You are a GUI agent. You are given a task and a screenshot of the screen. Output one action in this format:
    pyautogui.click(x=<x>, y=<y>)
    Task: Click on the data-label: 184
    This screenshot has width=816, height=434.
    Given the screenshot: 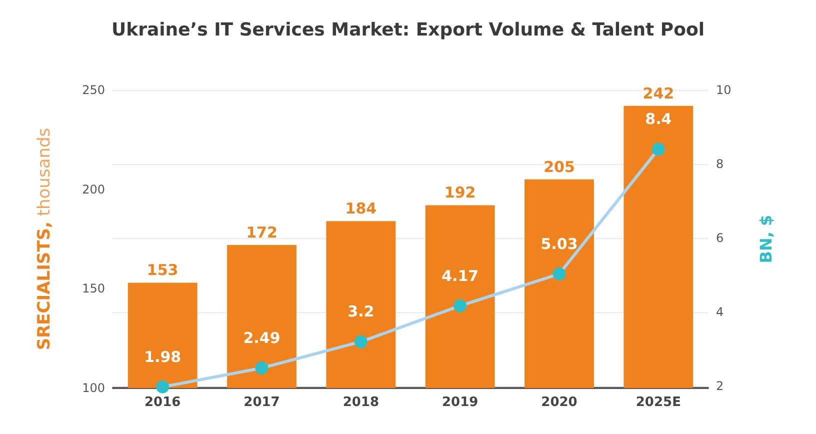 What is the action you would take?
    pyautogui.click(x=361, y=209)
    